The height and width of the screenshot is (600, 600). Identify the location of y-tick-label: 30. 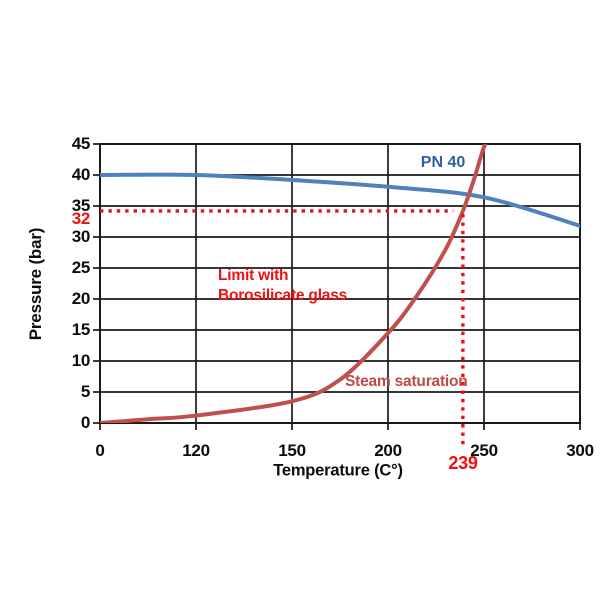
(81, 236).